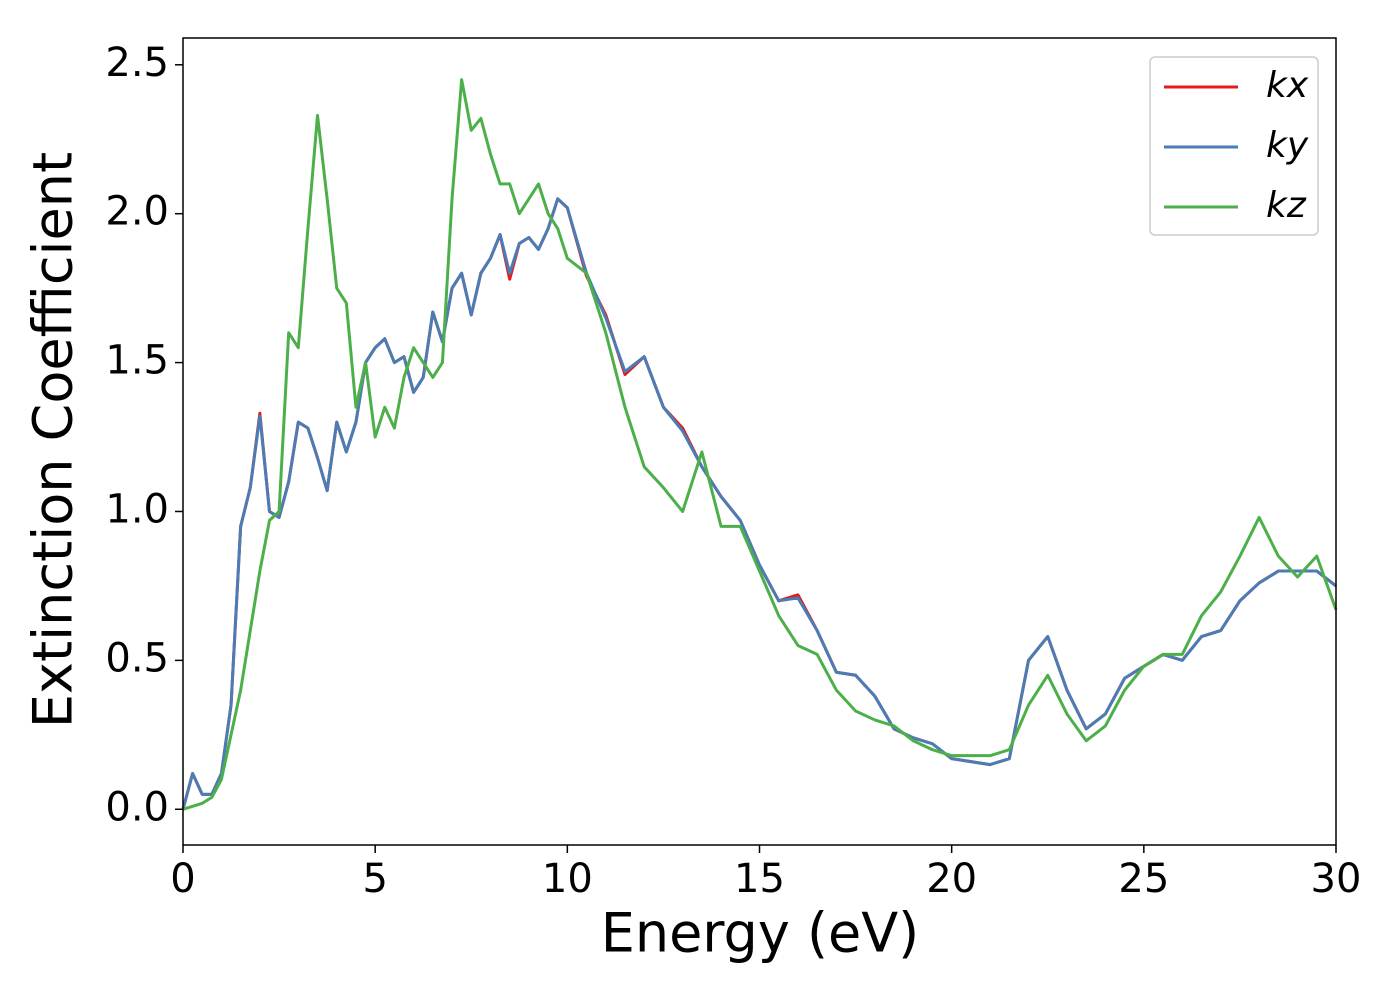  I want to click on y-tick-label: 0.5, so click(137, 658).